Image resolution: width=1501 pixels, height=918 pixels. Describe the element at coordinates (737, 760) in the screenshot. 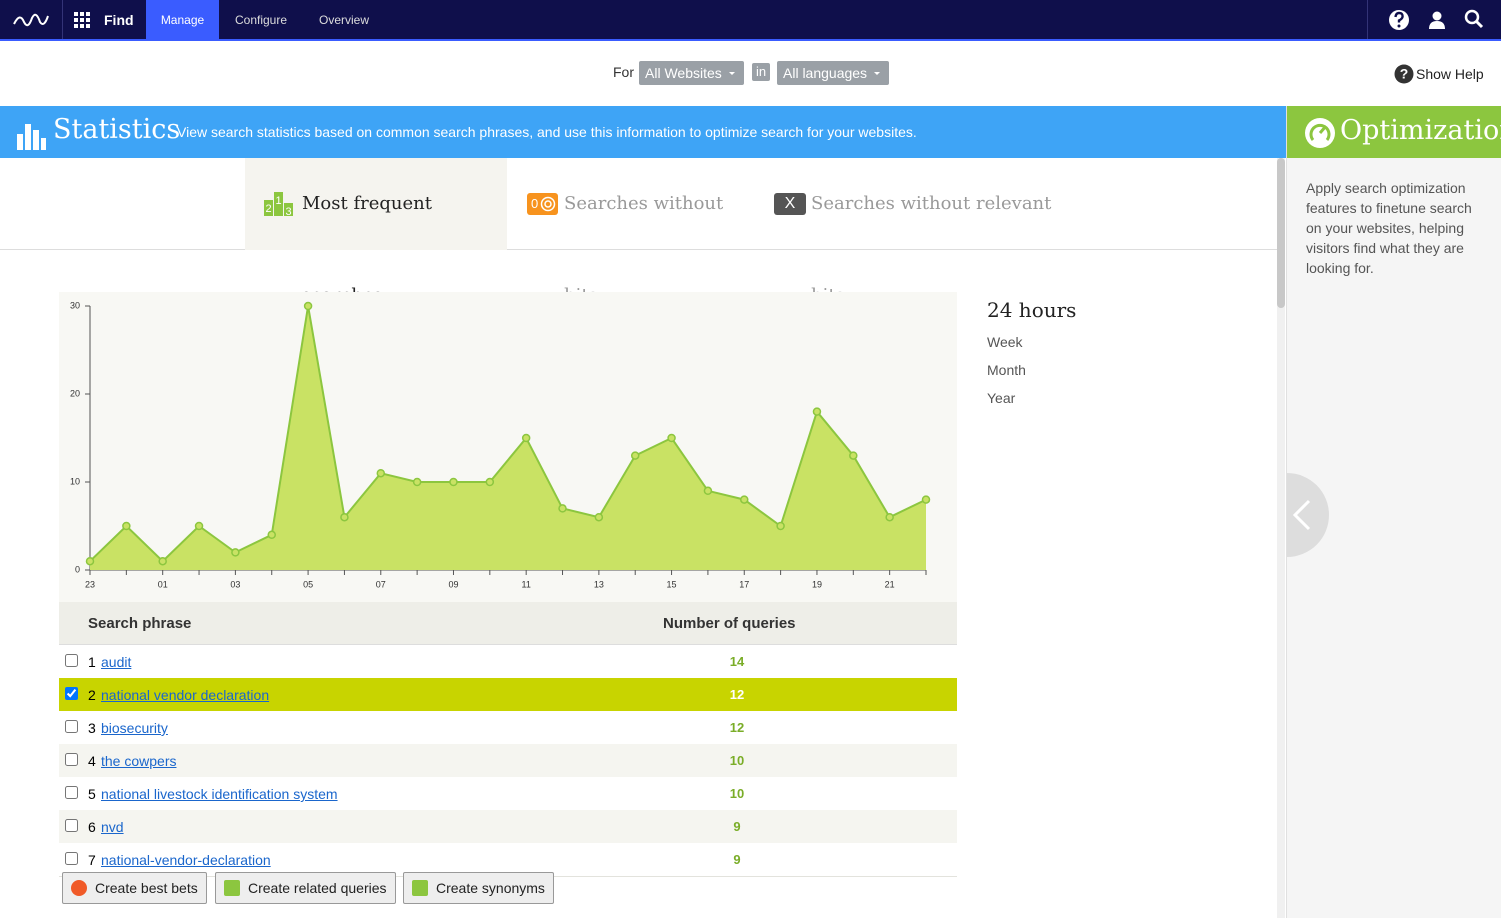

I see `query-count: 10` at that location.